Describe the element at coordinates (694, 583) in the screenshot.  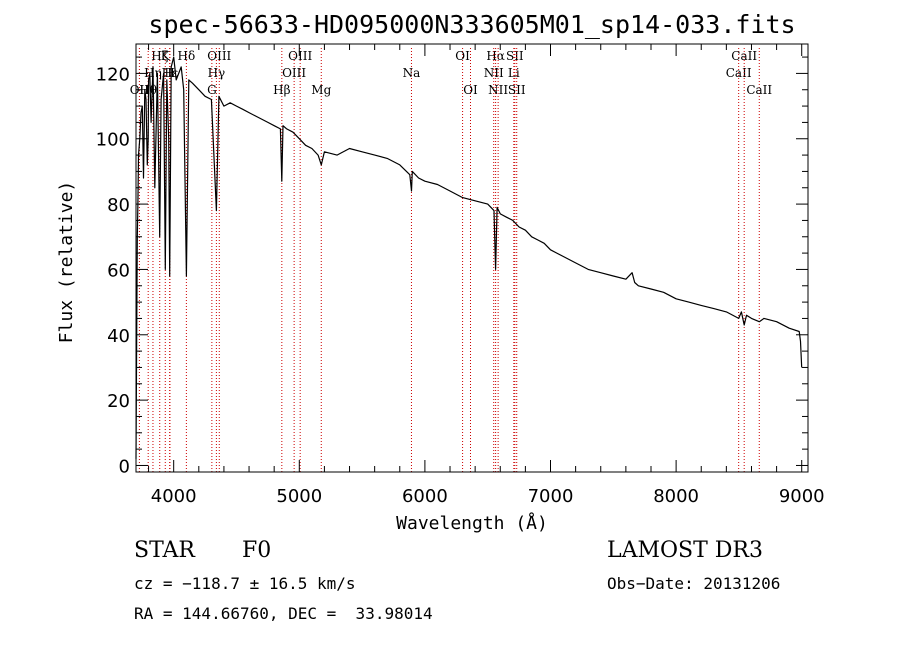
I see `observation-date: Obs−Date: 20131206` at that location.